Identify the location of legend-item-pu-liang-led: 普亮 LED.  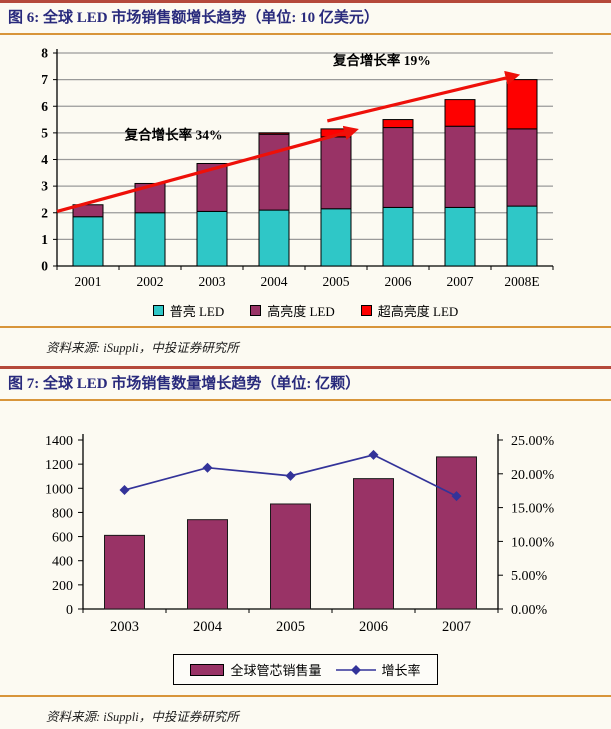
(188, 310).